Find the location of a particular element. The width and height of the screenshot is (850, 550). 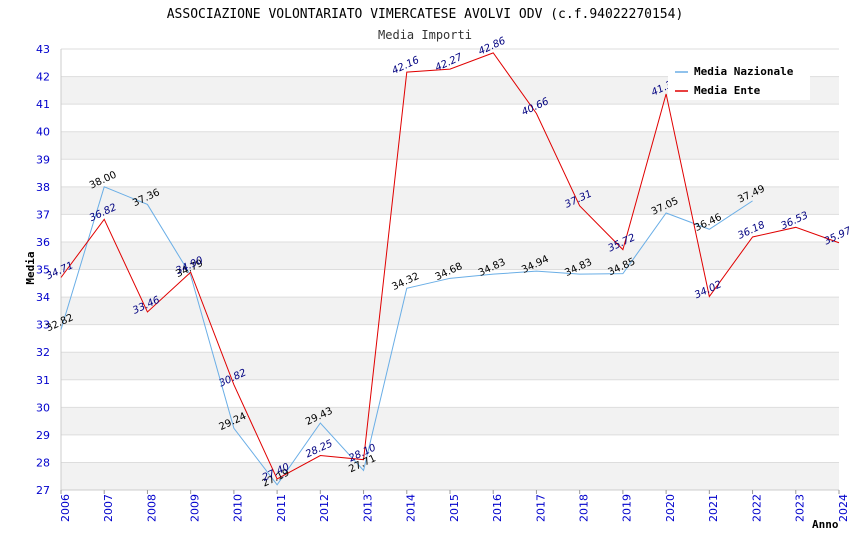

x-tick-label: 2009 is located at coordinates (195, 508).